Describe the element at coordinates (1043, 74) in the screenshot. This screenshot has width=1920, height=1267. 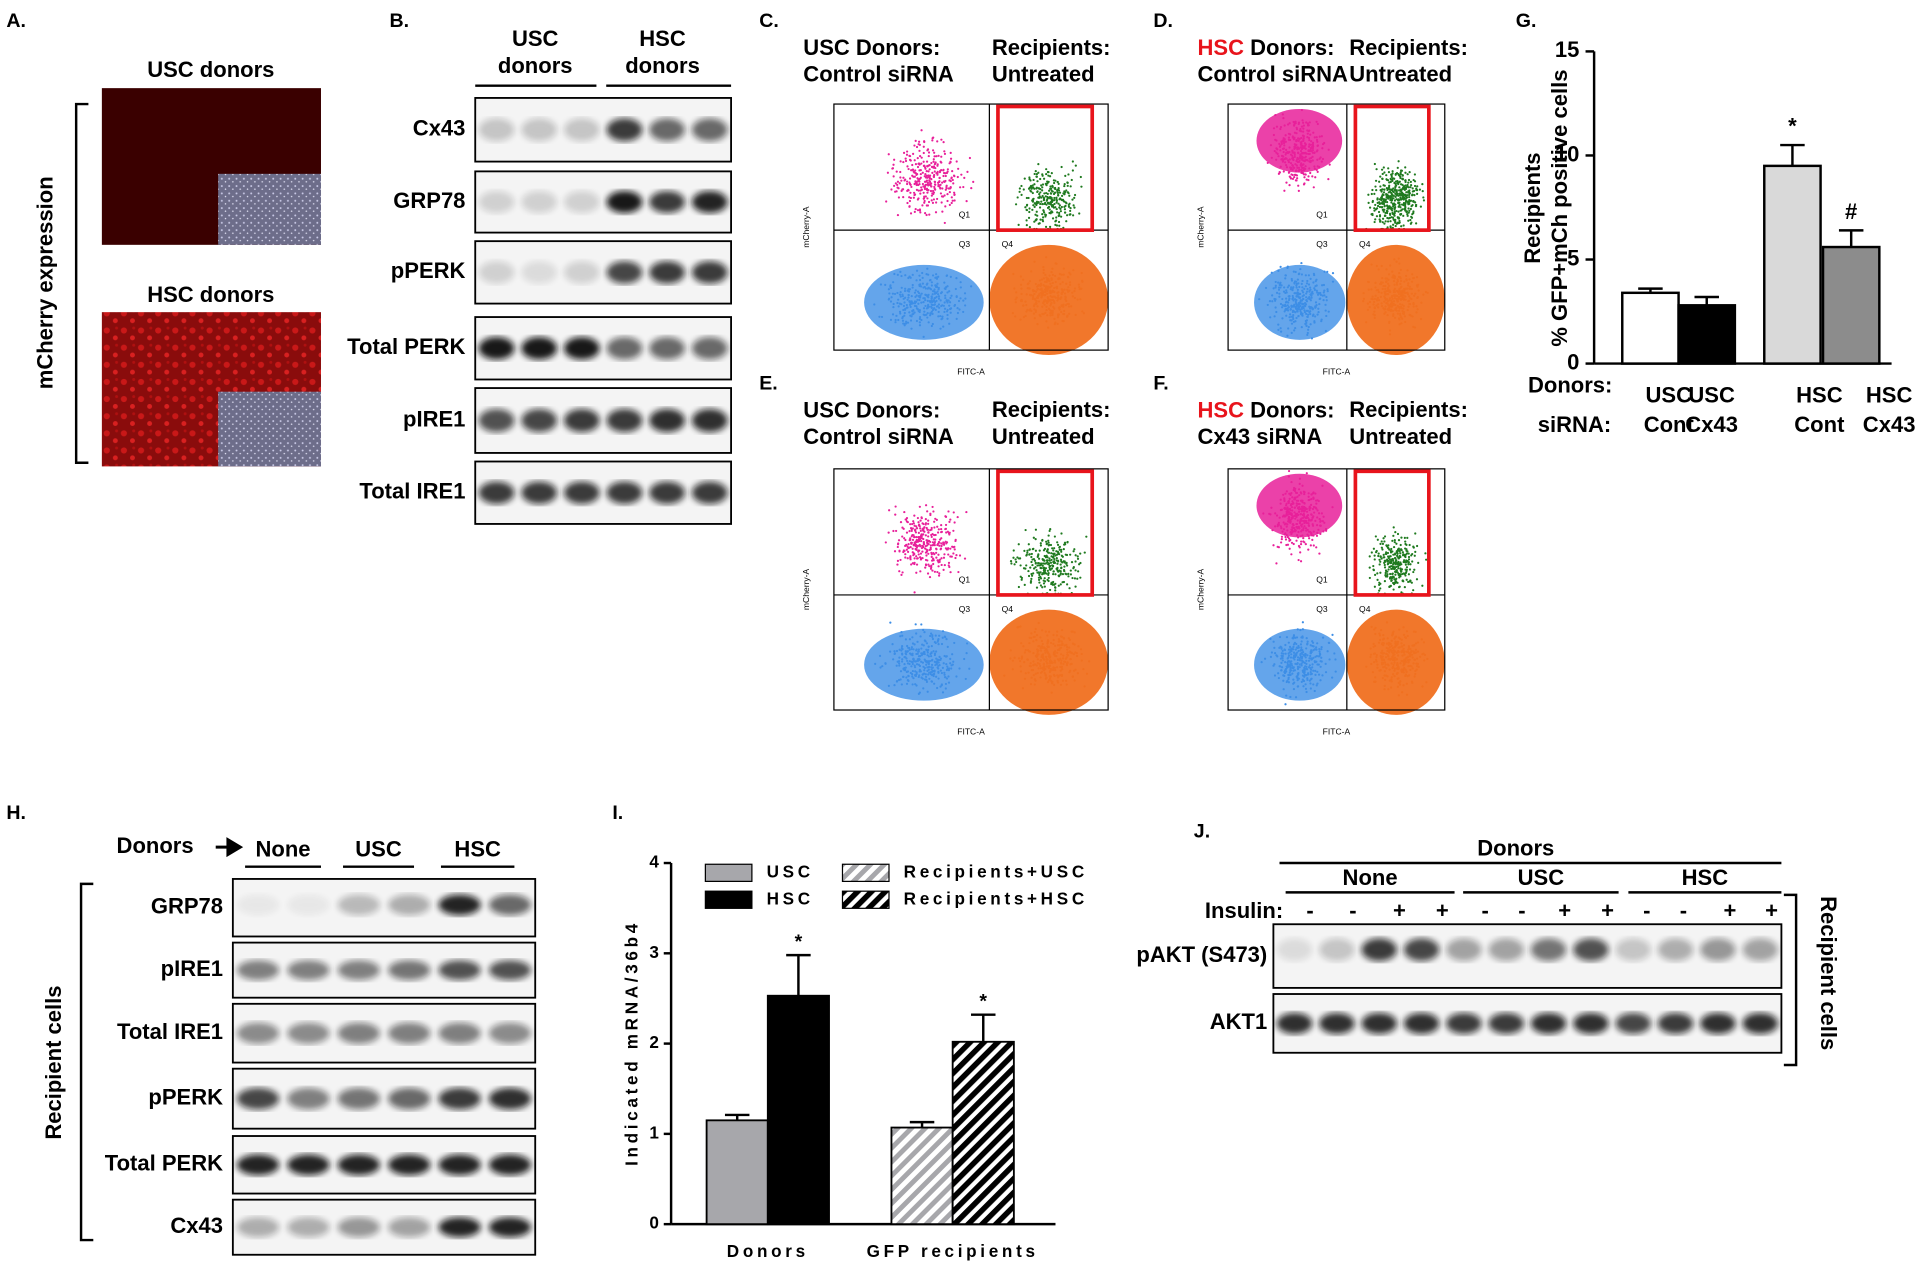
I see `flow-title: Untreated` at that location.